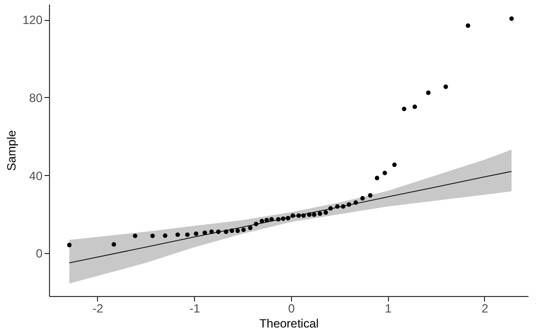 The width and height of the screenshot is (540, 333). I want to click on y-tick-label: 120, so click(32, 20).